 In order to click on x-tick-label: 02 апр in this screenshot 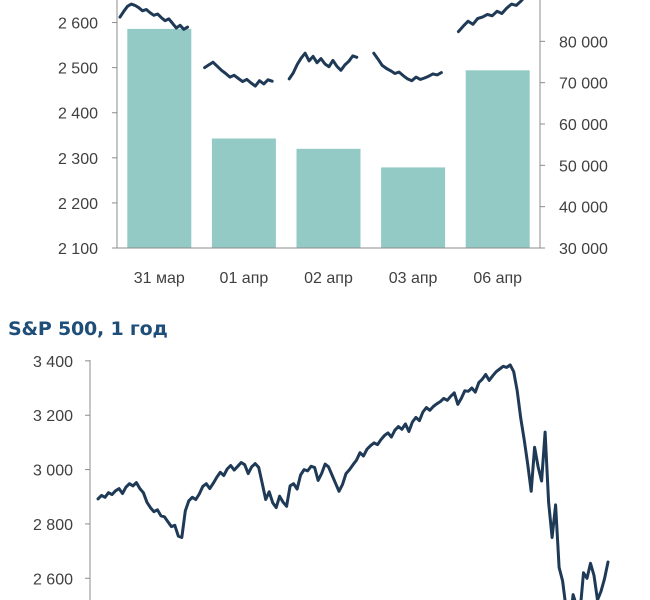, I will do `click(328, 278)`.